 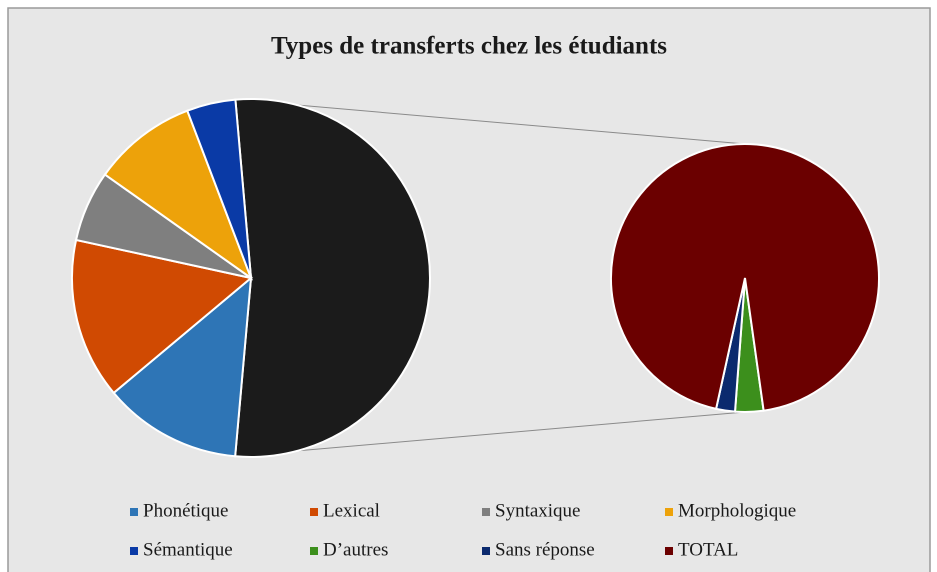 I want to click on legend-label: TOTAL, so click(x=708, y=549).